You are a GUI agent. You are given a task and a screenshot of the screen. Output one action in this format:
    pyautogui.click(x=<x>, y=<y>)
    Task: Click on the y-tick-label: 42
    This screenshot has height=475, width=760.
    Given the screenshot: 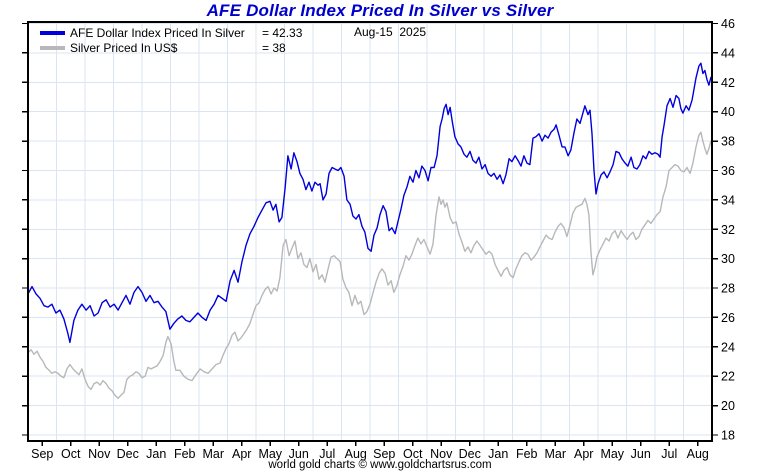 What is the action you would take?
    pyautogui.click(x=728, y=83)
    